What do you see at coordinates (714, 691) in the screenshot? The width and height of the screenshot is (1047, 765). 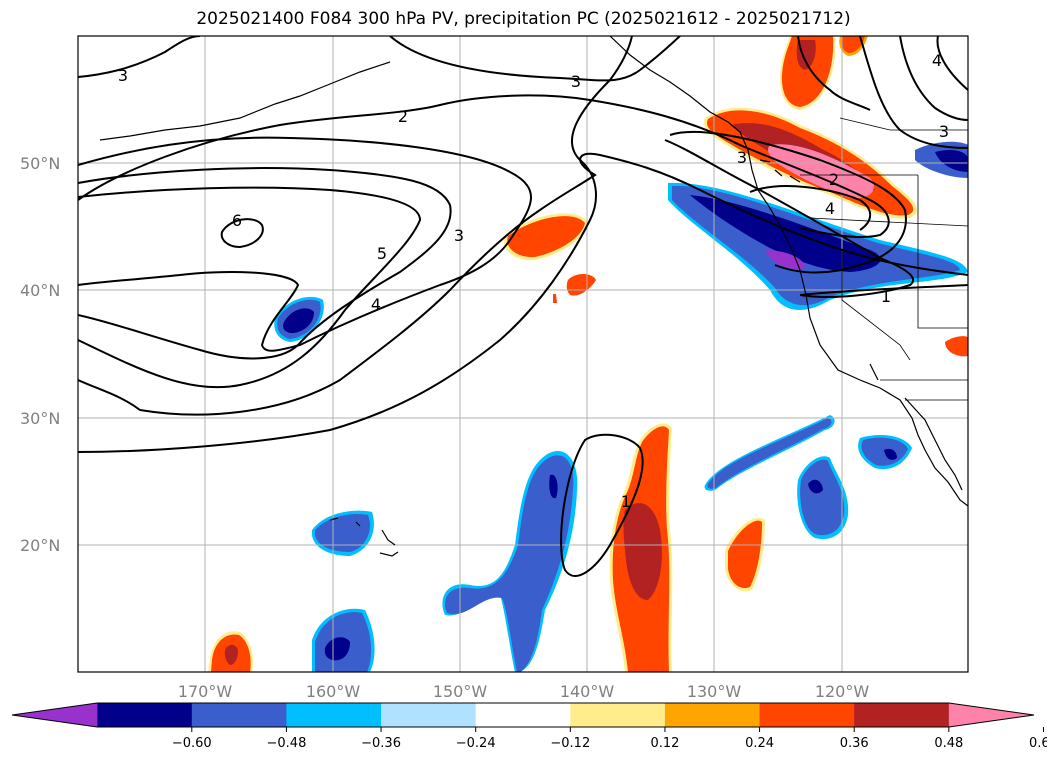 I see `lon-label-130w: 130°W` at bounding box center [714, 691].